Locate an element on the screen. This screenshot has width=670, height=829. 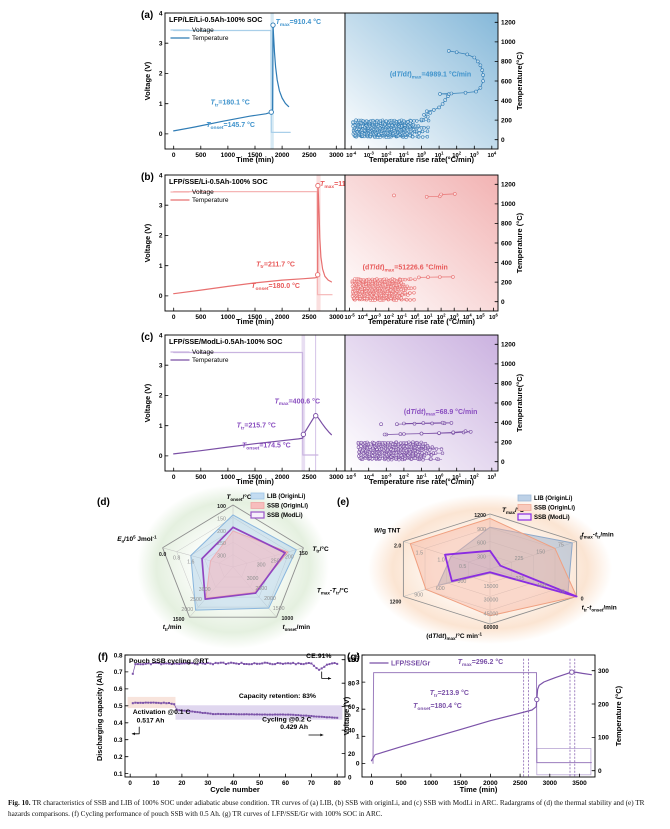
radar-tick-label: 225 is located at coordinates (520, 579).